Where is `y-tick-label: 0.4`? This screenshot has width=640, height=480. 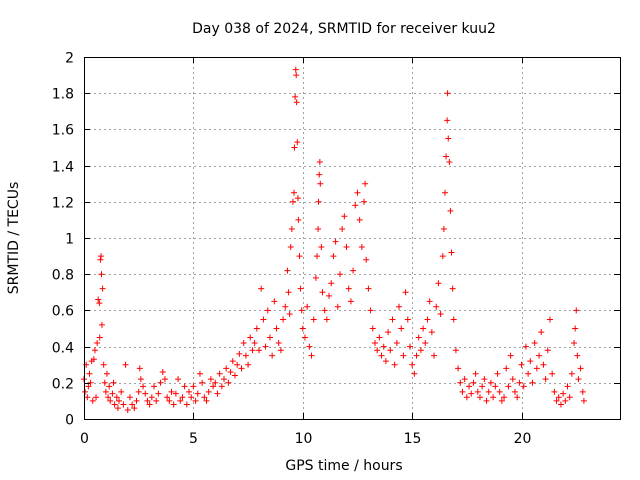
y-tick-label: 0.4 is located at coordinates (63, 349).